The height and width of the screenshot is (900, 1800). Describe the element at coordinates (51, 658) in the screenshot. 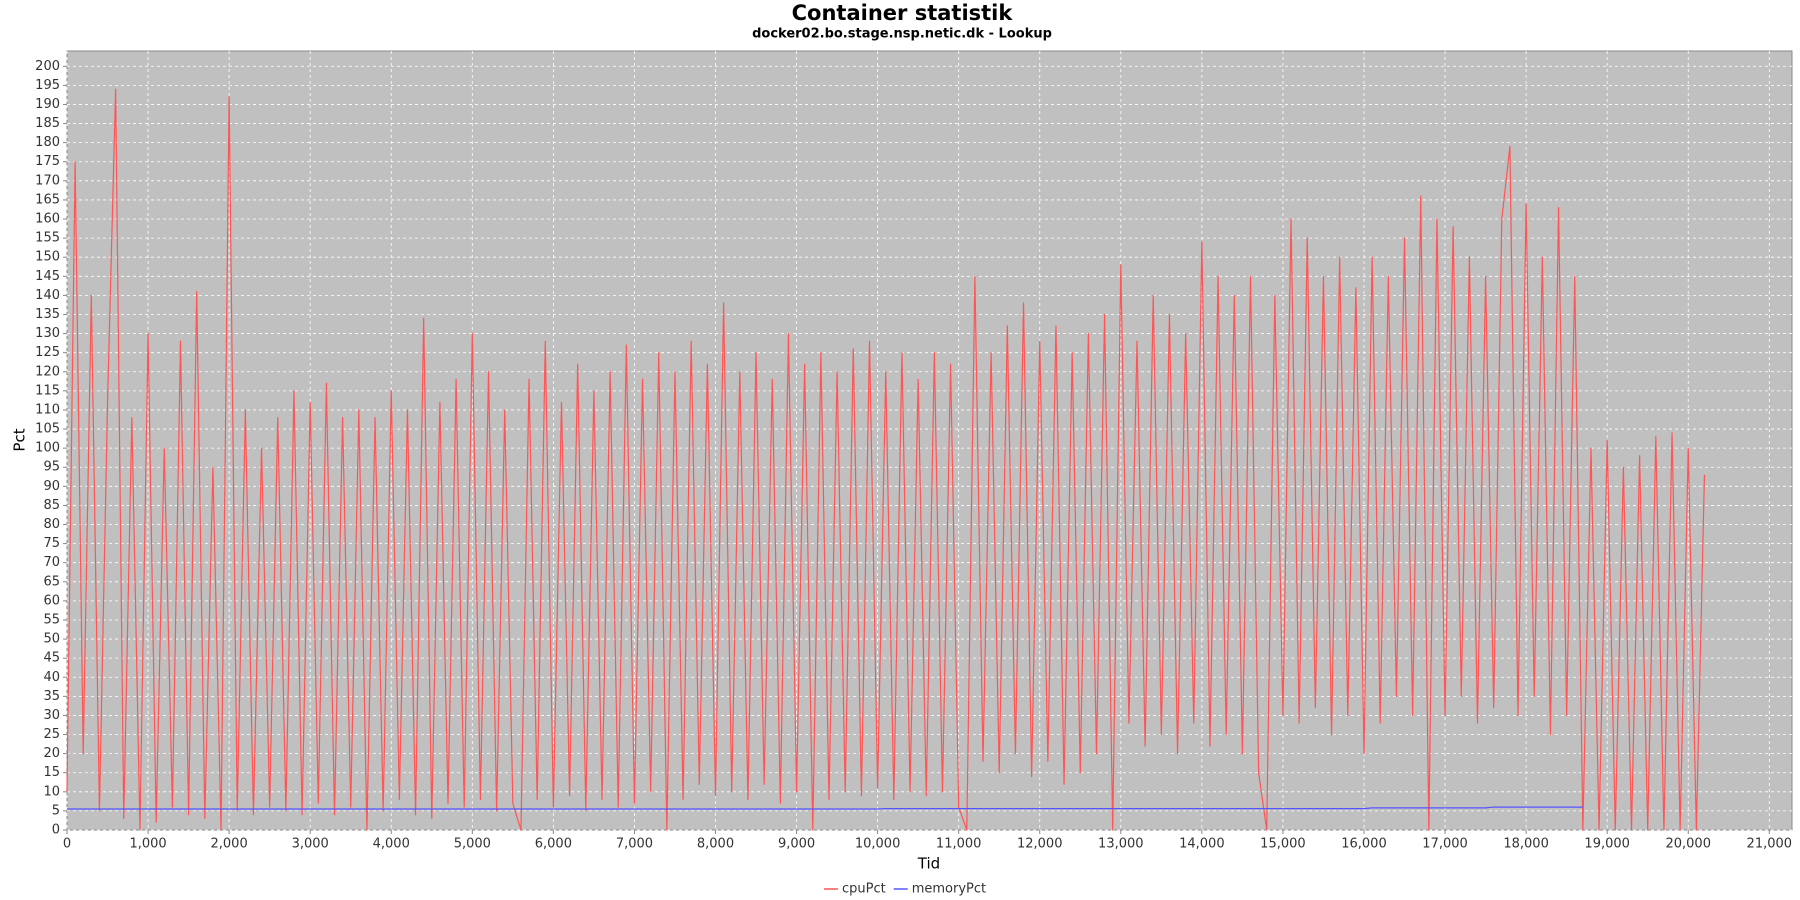

I see `y-tick-label: 45` at that location.